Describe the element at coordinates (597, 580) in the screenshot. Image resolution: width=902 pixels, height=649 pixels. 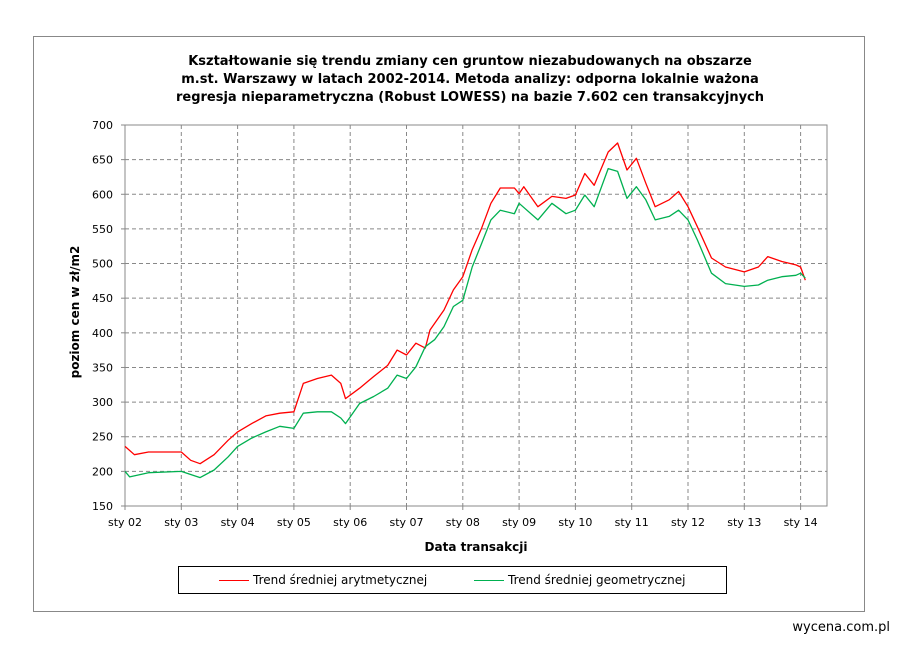
I see `legend-label: Trend średniej geometrycznej` at that location.